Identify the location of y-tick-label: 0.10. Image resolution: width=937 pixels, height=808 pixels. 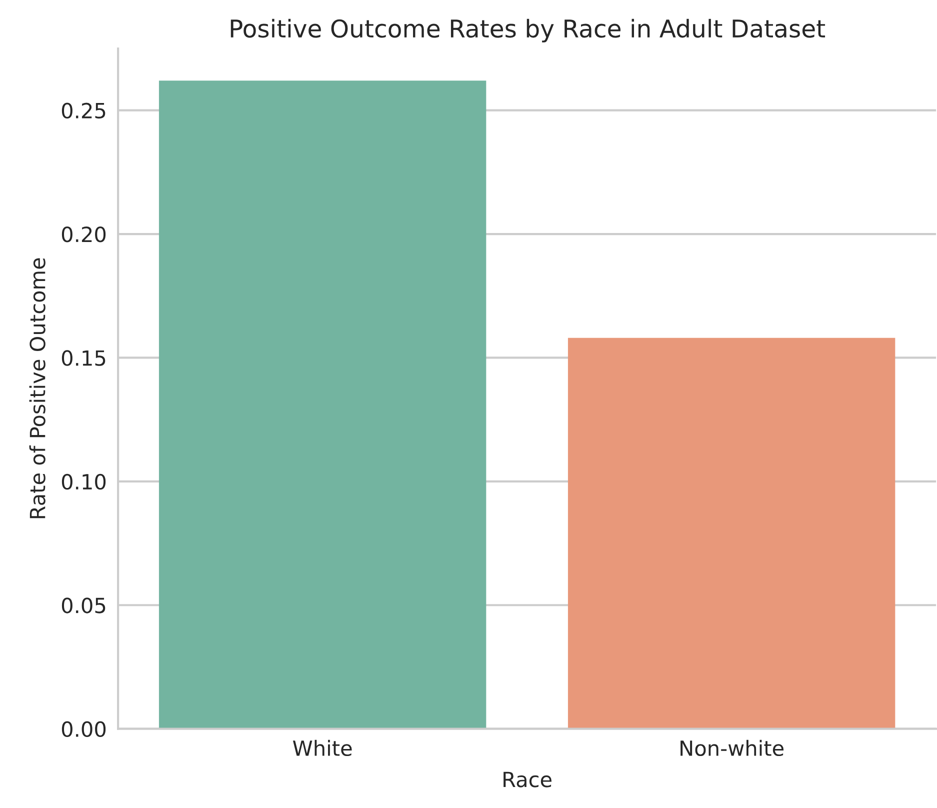
(84, 482).